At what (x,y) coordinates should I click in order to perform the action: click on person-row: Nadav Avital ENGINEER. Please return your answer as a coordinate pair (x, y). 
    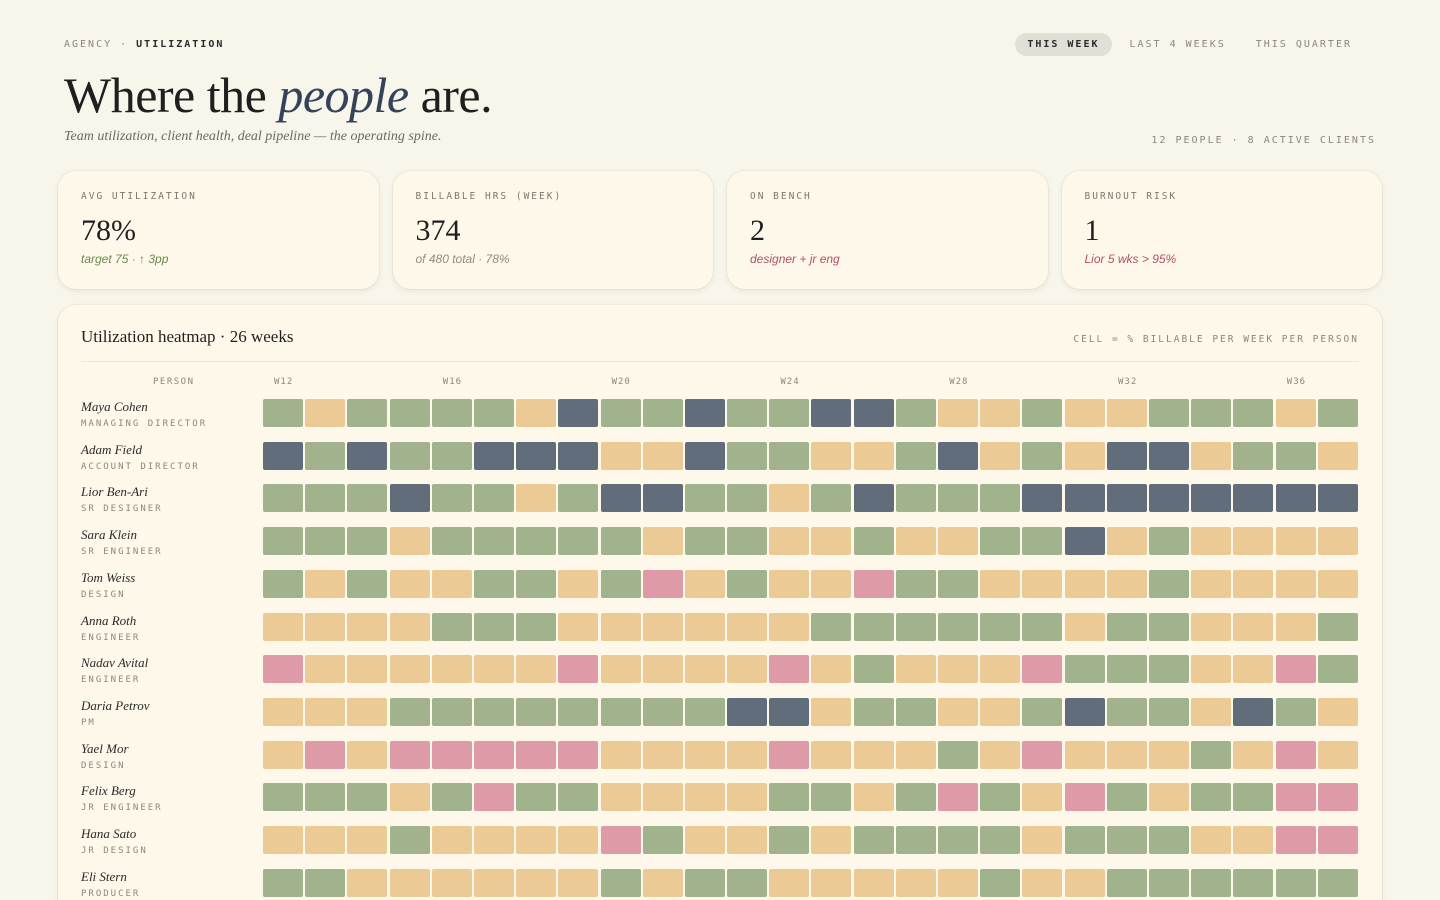
    Looking at the image, I should click on (720, 676).